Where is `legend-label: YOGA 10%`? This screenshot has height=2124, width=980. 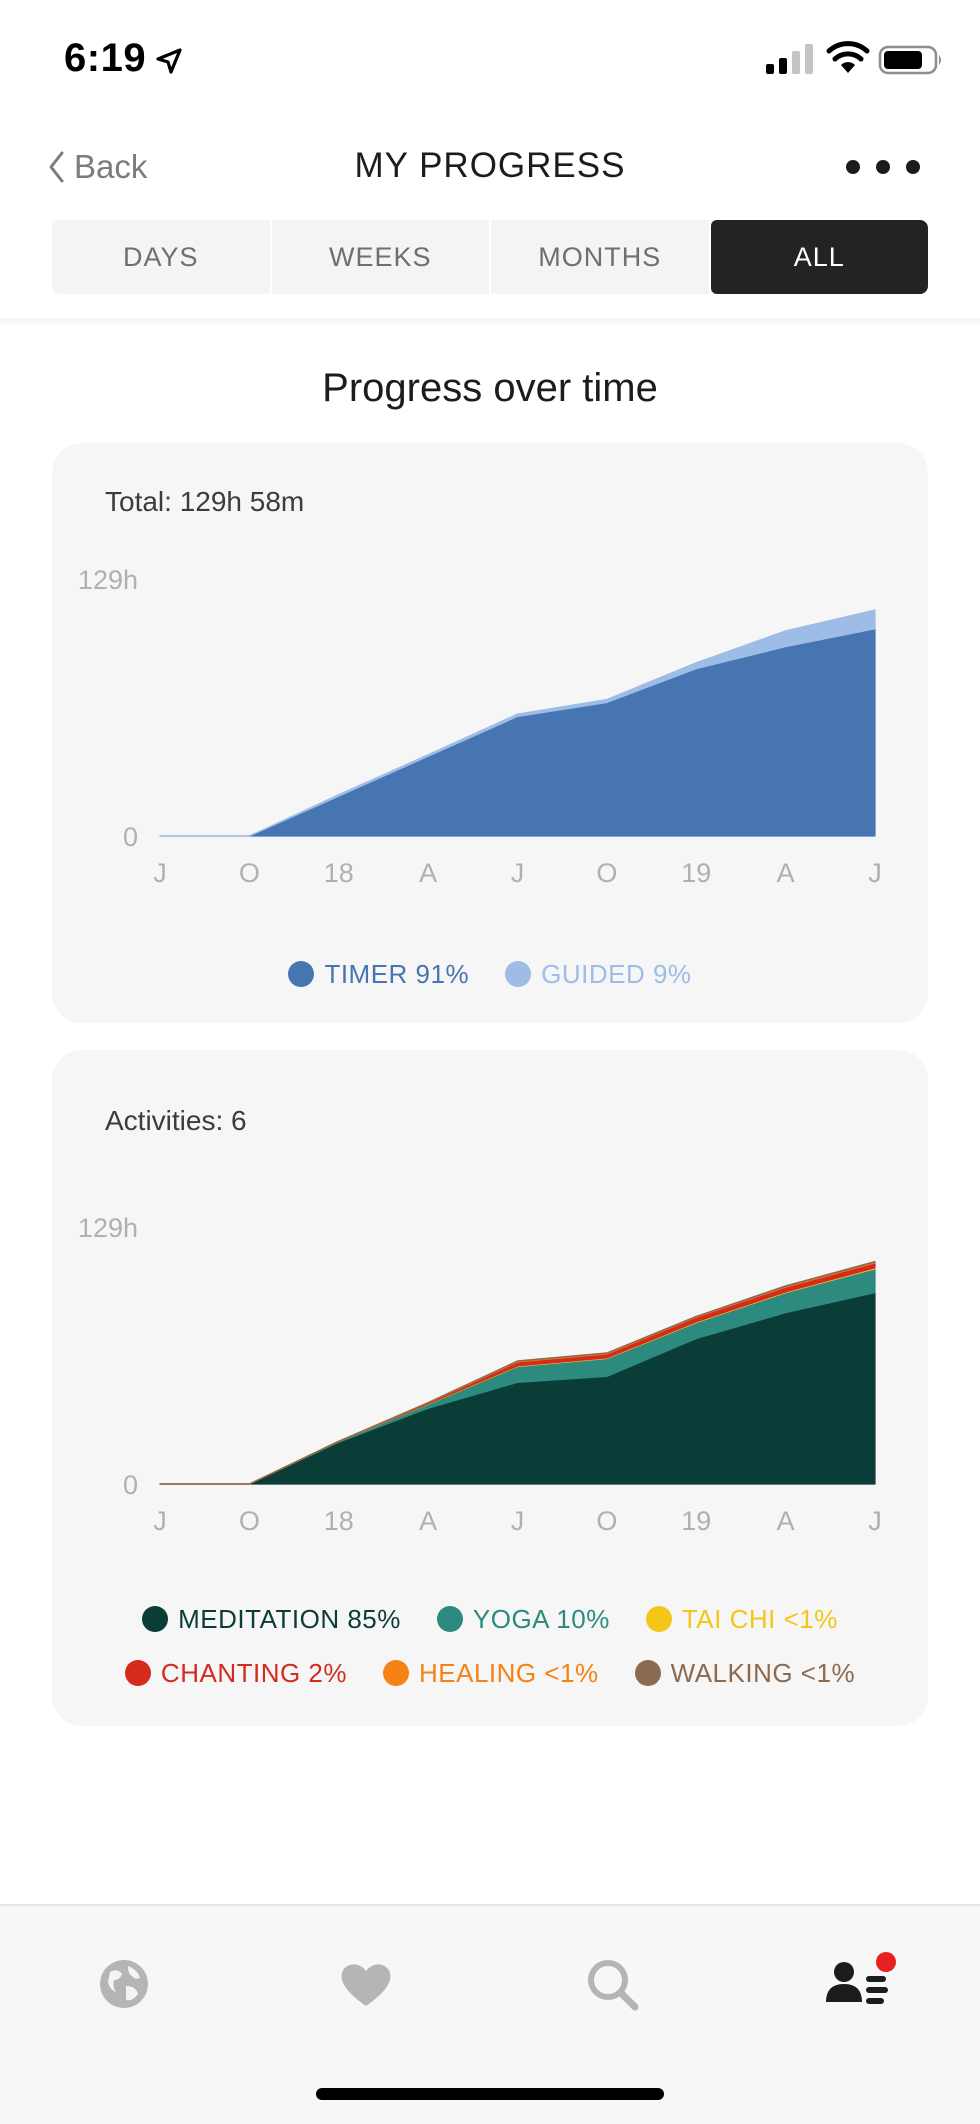 legend-label: YOGA 10% is located at coordinates (541, 1618).